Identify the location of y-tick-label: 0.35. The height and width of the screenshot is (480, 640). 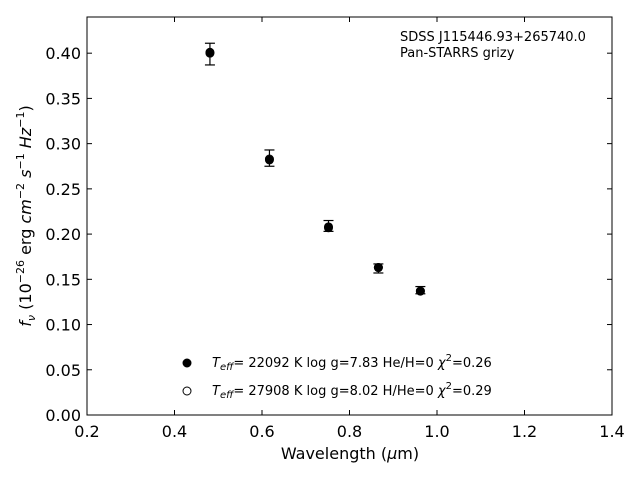
(63, 98).